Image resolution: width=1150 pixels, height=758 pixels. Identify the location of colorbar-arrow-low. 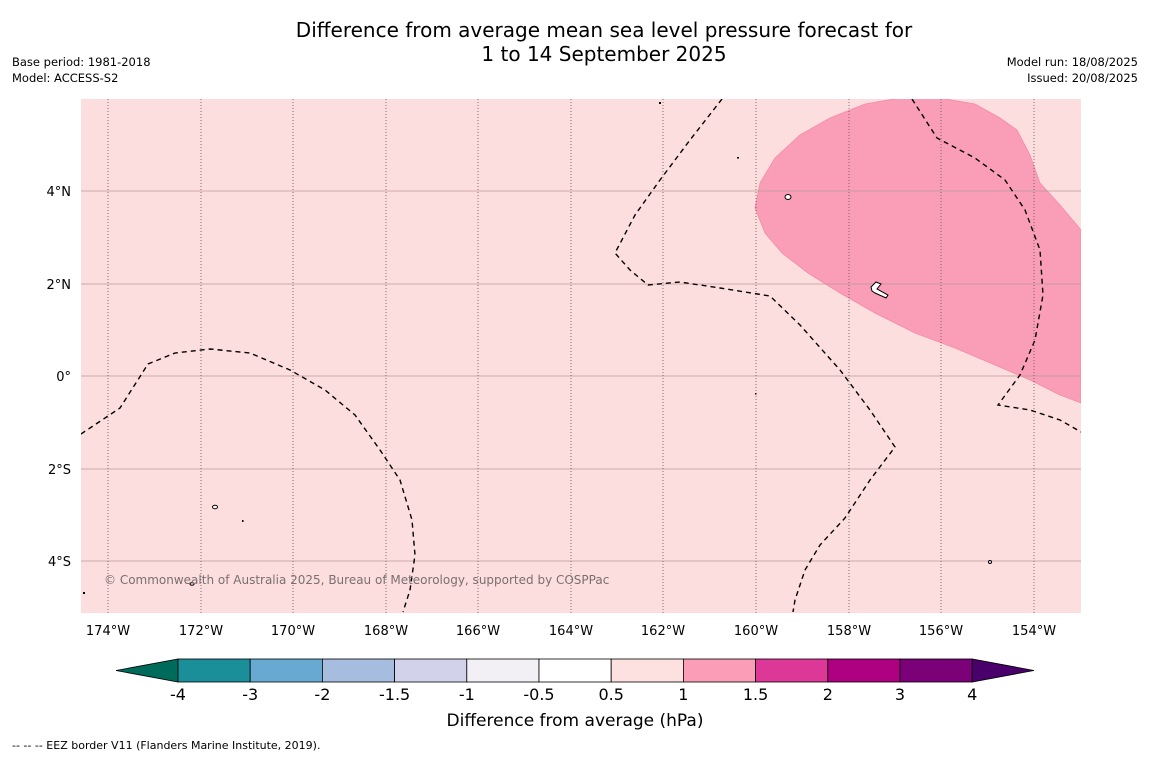
(147, 670).